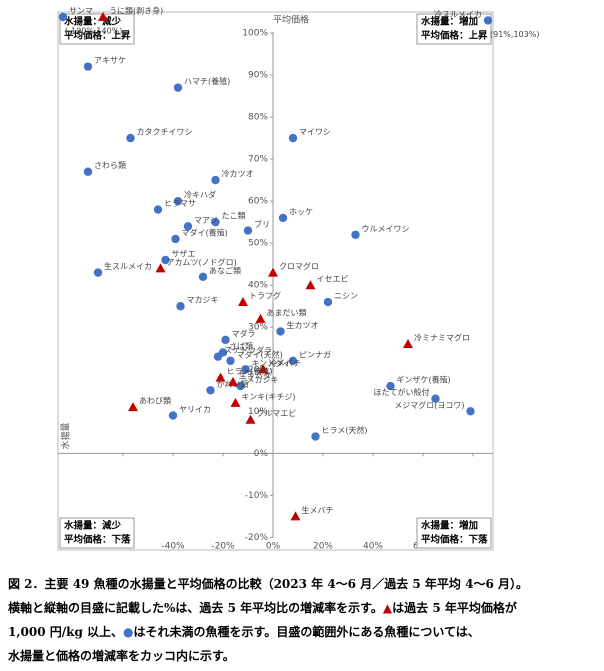 This screenshot has width=604, height=671. What do you see at coordinates (110, 60) in the screenshot?
I see `point-label: アキサケ` at bounding box center [110, 60].